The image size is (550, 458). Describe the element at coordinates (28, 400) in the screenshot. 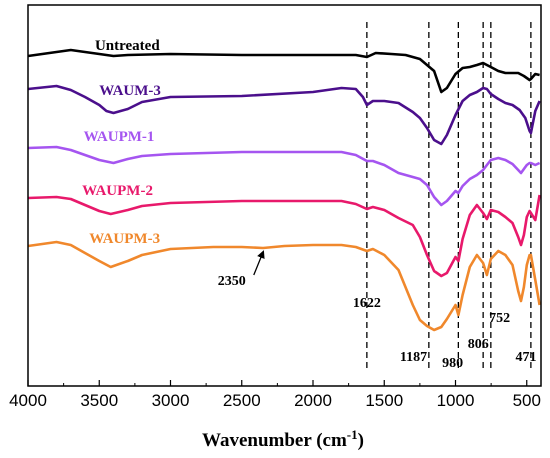

I see `x-tick-label: 4000` at that location.